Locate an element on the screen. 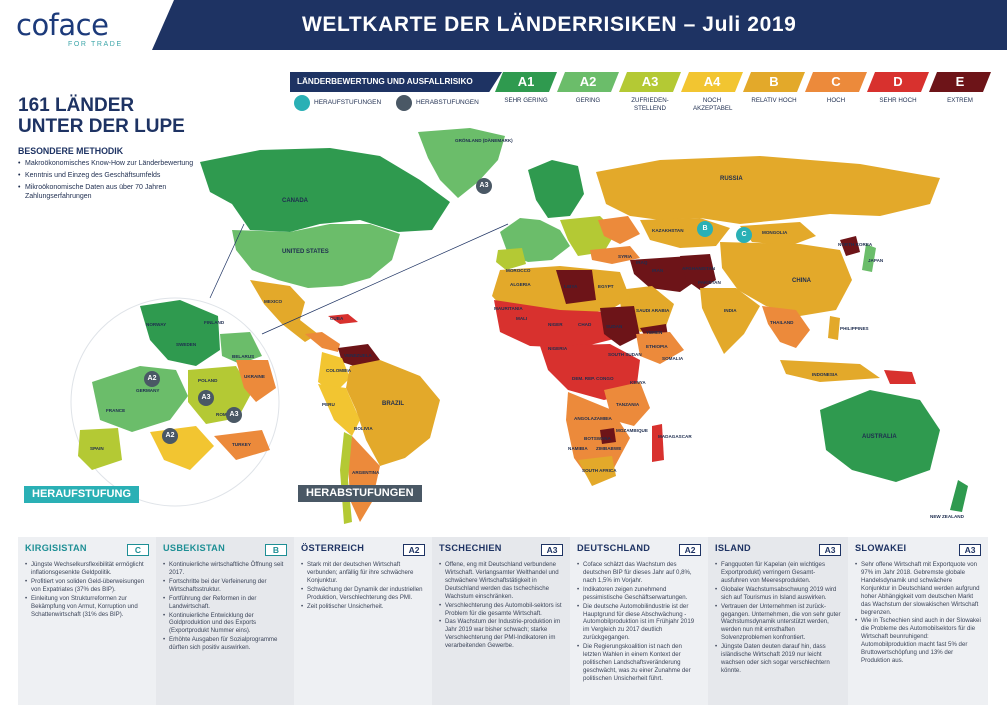 The width and height of the screenshot is (1007, 712). canada-shape is located at coordinates (325, 190).